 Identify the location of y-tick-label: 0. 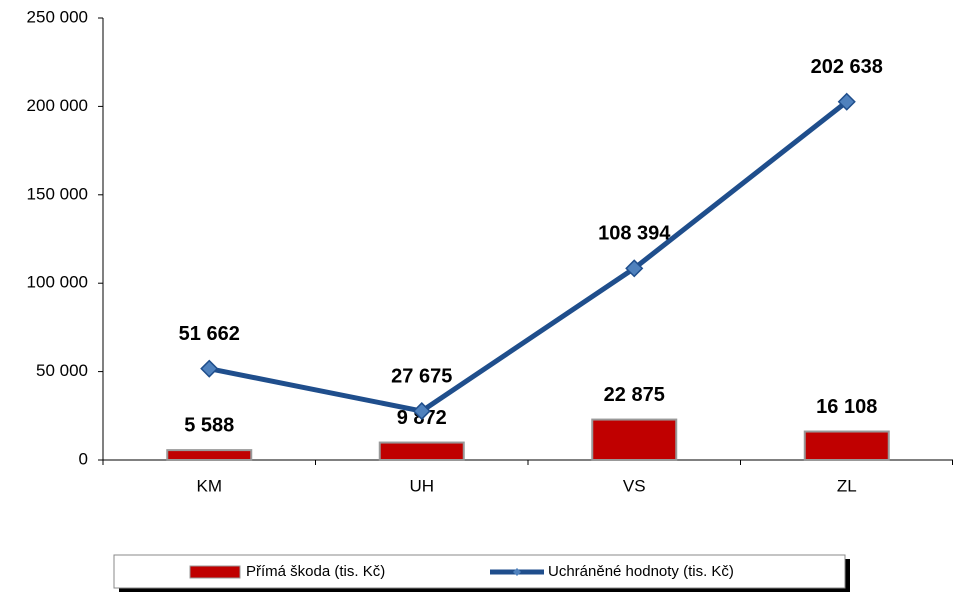
(83, 458).